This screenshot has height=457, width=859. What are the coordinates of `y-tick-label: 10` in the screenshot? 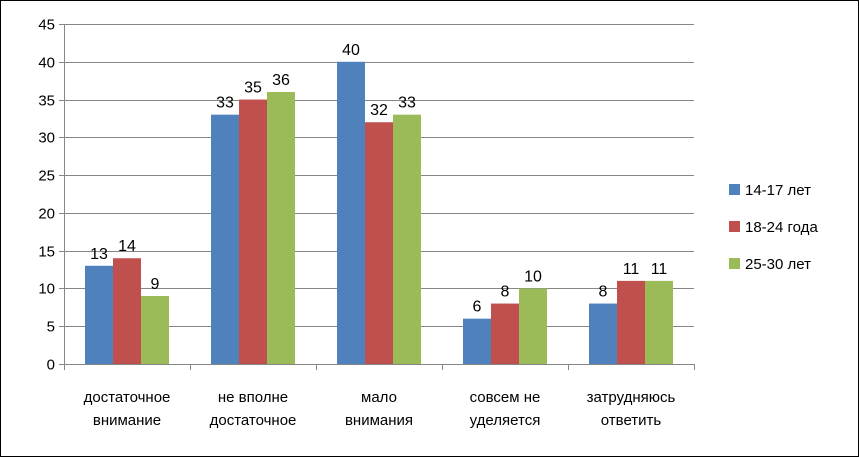 It's located at (46, 289).